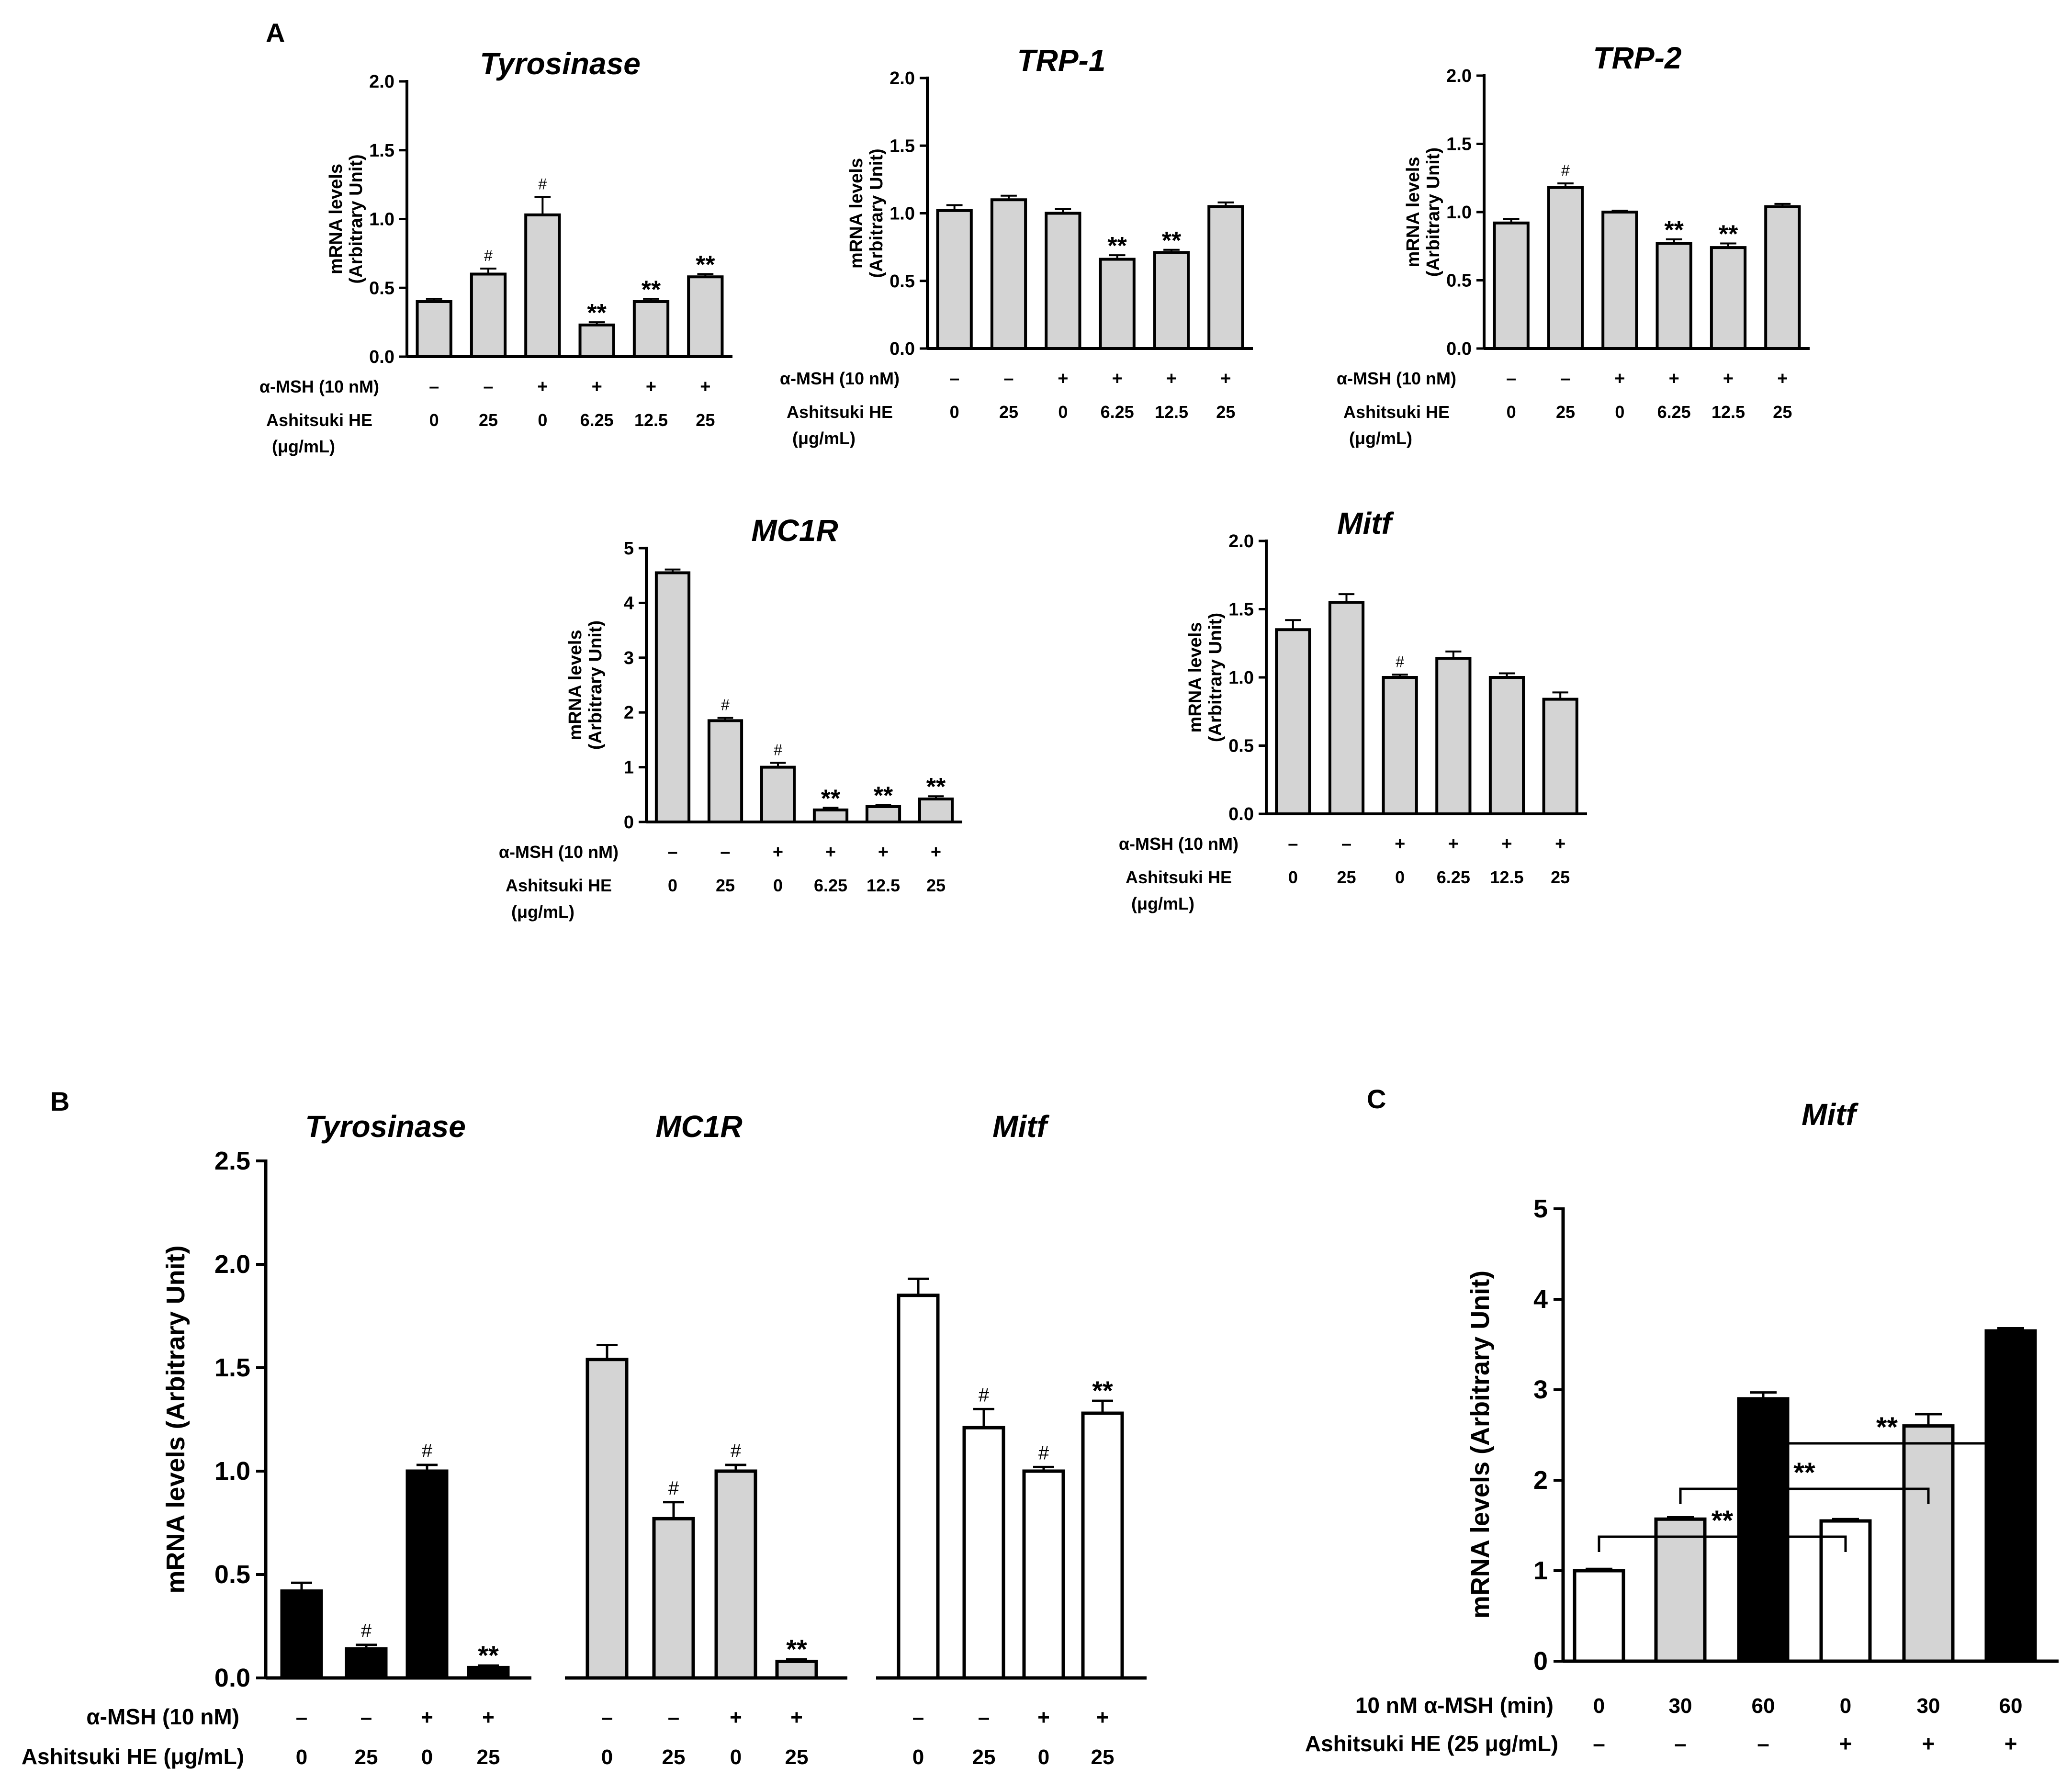  I want to click on y-axis-label: mRNA levels (Arbitrary Unit), so click(1480, 1445).